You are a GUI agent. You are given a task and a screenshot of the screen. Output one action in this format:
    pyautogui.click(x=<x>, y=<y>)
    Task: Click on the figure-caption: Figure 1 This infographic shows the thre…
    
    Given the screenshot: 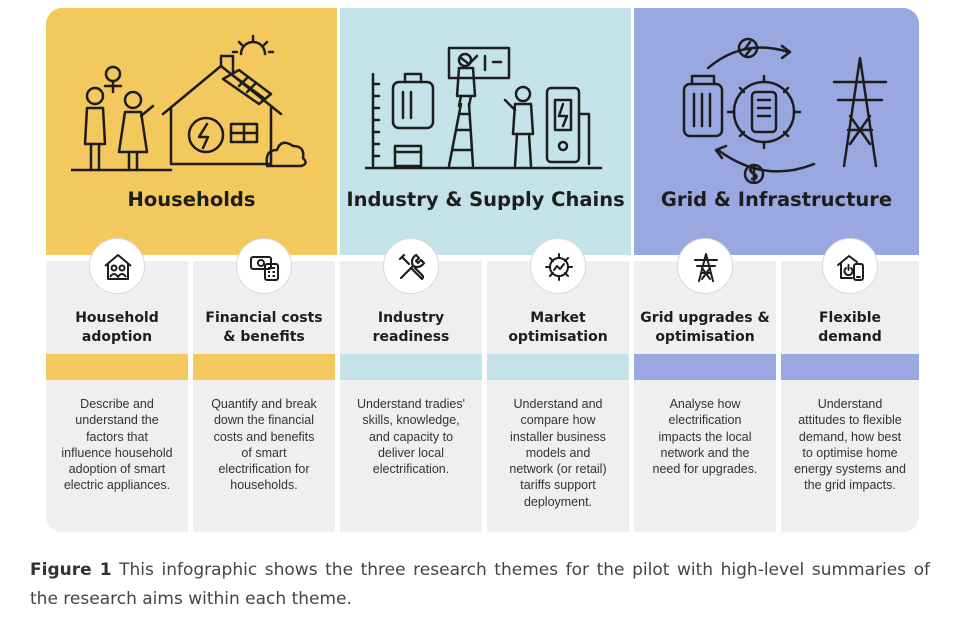 What is the action you would take?
    pyautogui.click(x=480, y=585)
    